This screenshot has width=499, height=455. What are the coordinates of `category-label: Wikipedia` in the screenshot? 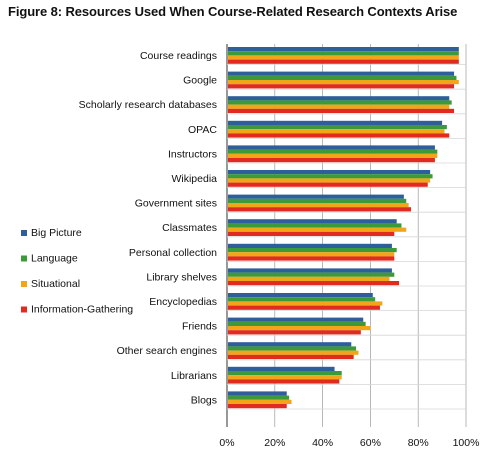 It's located at (194, 179).